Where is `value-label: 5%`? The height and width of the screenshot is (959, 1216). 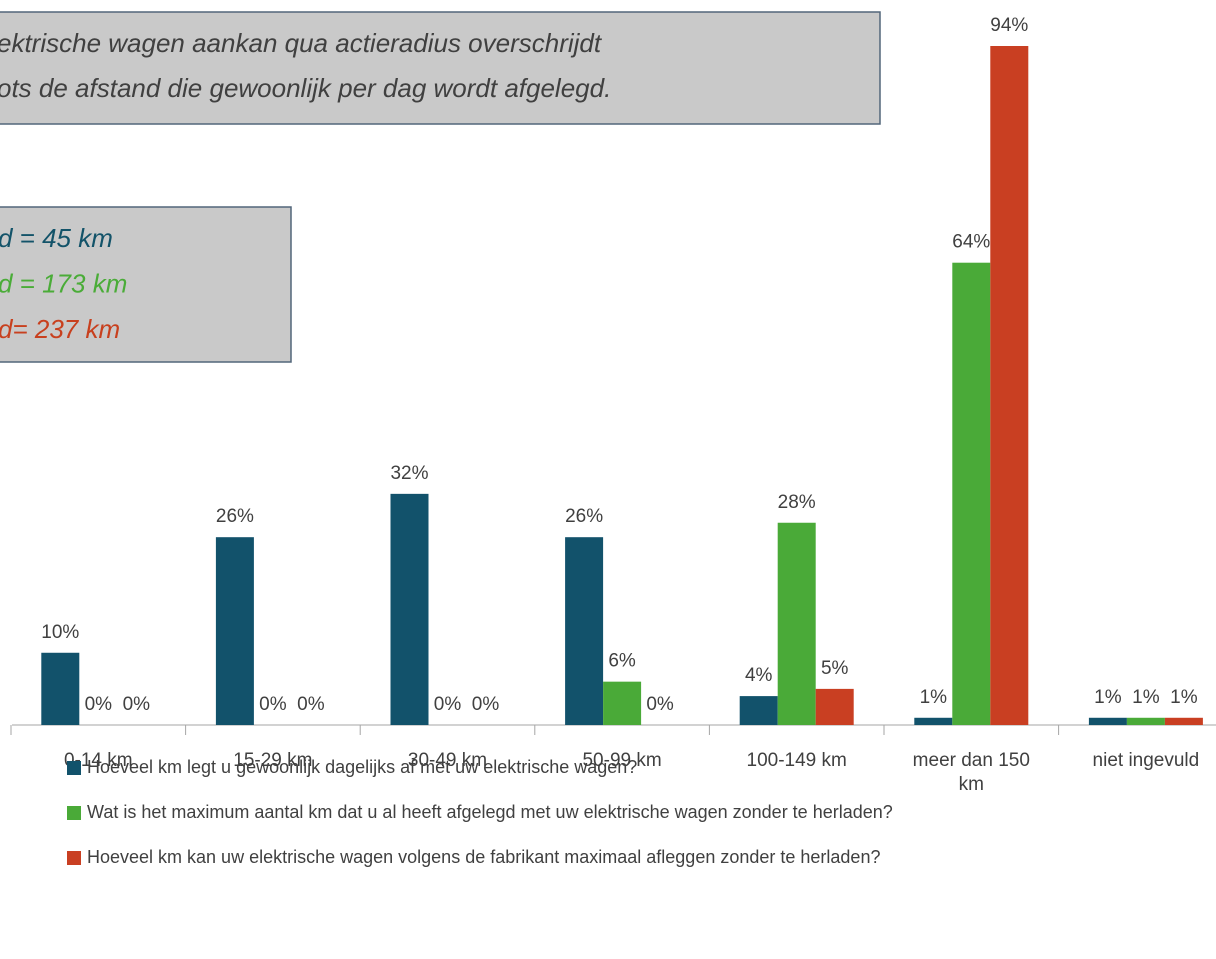 value-label: 5% is located at coordinates (835, 668).